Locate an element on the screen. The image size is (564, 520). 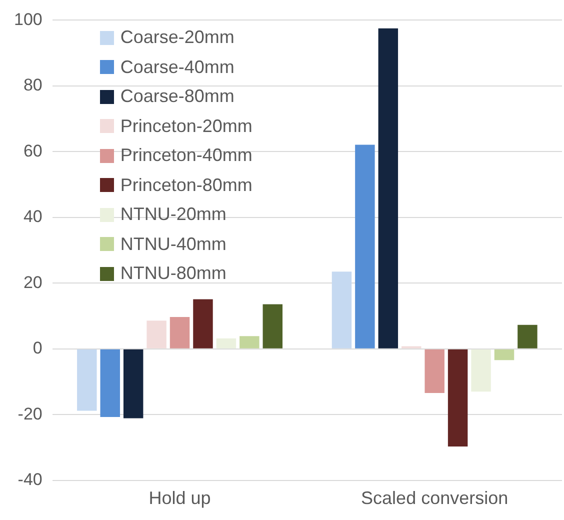
y-tick-label: -20 is located at coordinates (30, 414).